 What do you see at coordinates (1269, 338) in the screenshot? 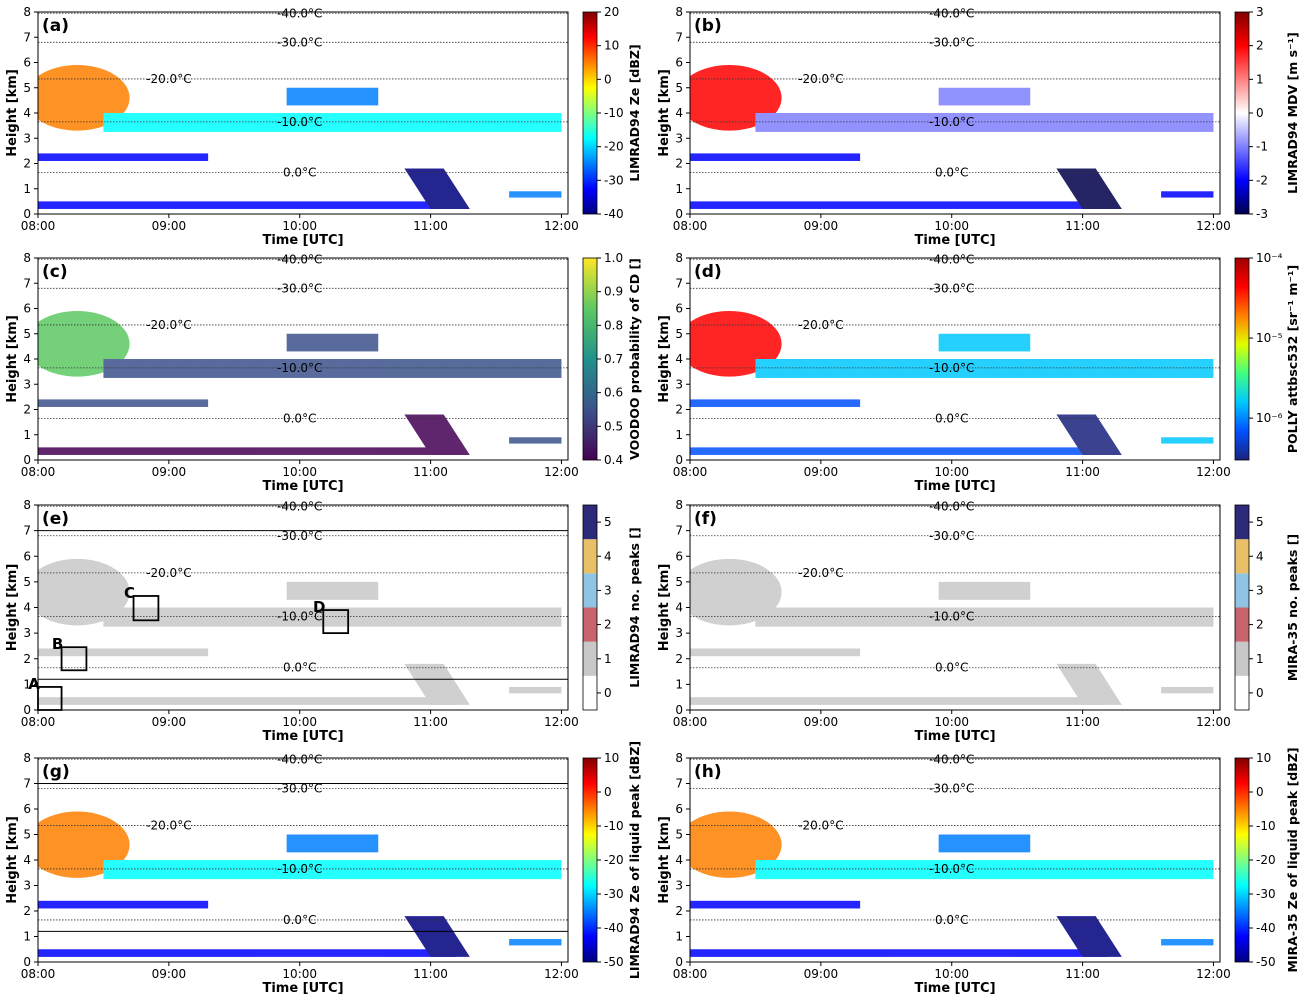
I see `colorbar-tick-label: 10⁻⁵` at bounding box center [1269, 338].